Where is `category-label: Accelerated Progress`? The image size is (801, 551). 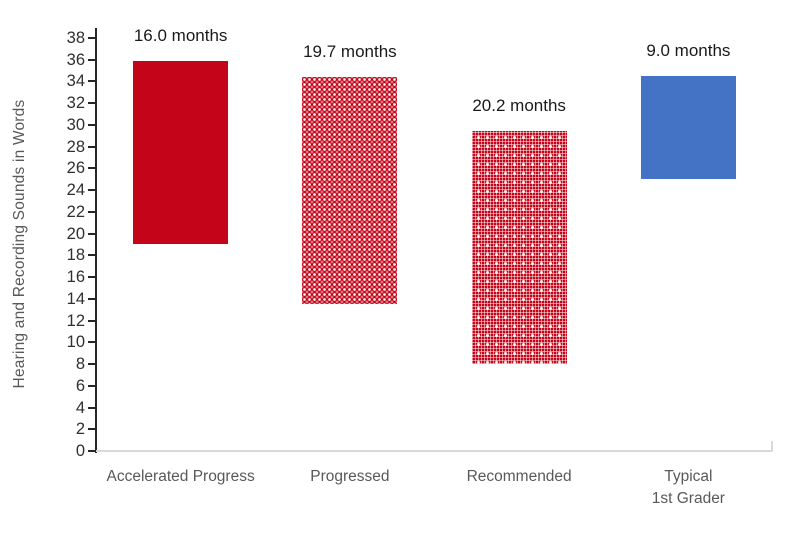 category-label: Accelerated Progress is located at coordinates (180, 476).